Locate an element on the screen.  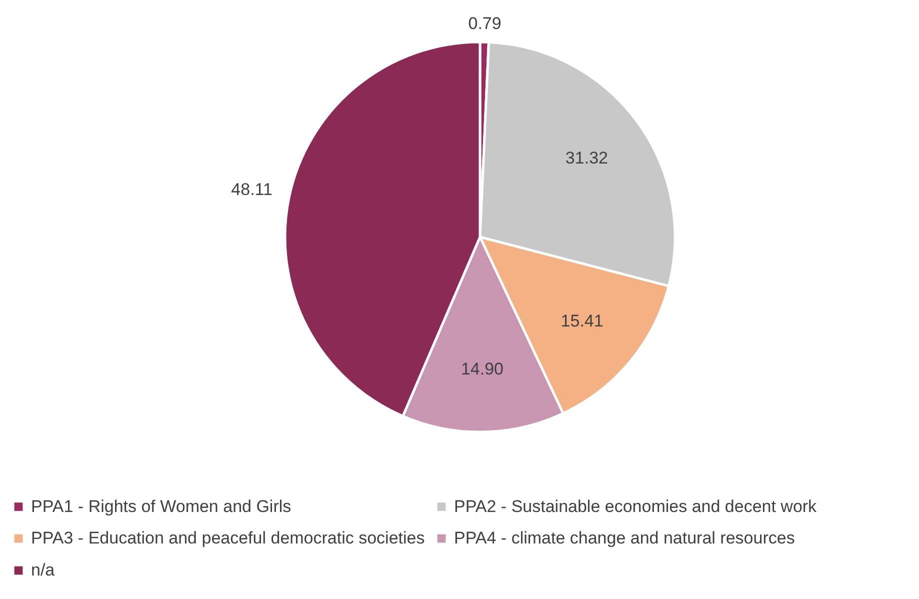
data-label: 0.79 is located at coordinates (485, 24).